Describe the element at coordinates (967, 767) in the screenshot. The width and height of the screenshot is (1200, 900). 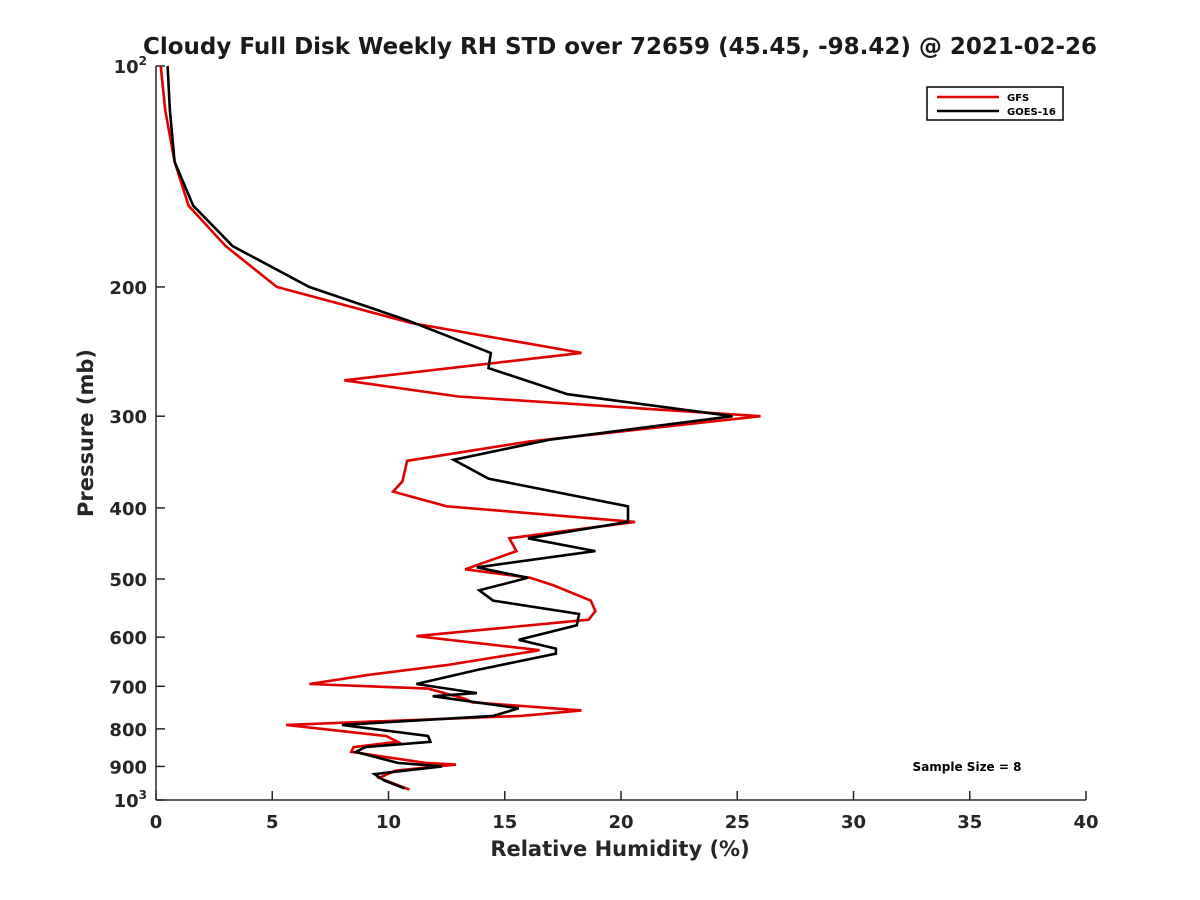
I see `sample-size-annotation: Sample Size = 8` at that location.